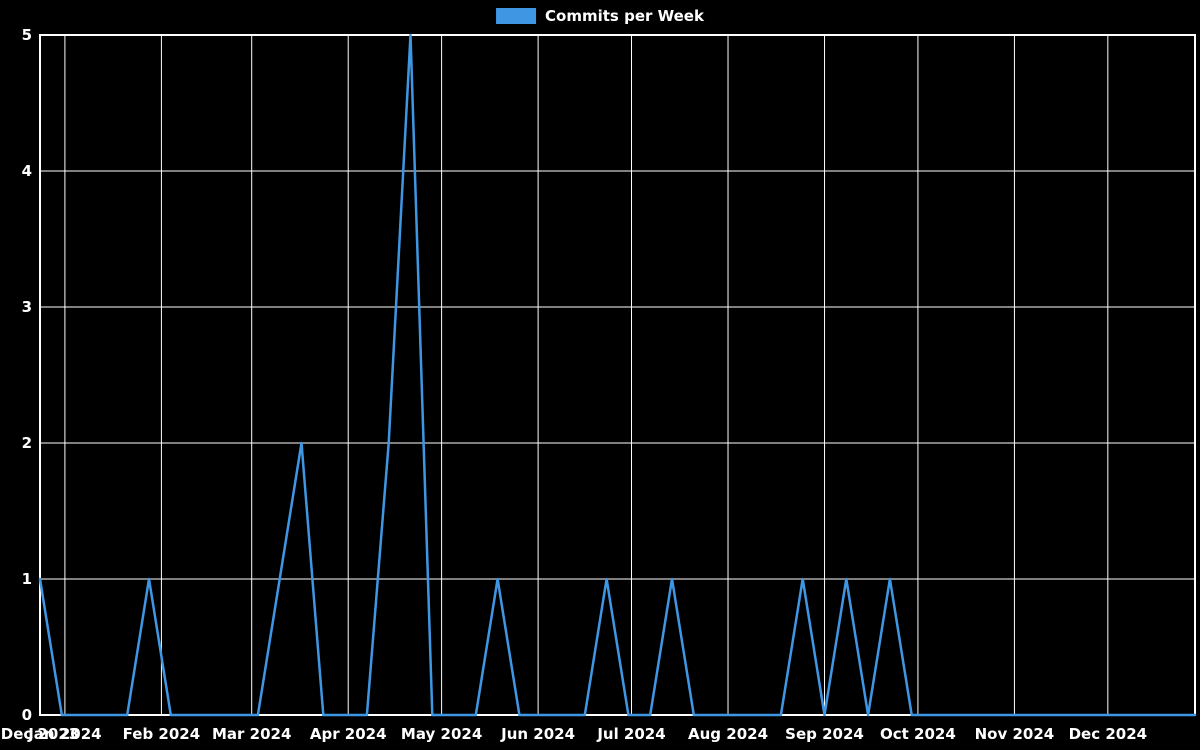 This screenshot has height=750, width=1200. What do you see at coordinates (624, 16) in the screenshot?
I see `legend-series-label: Commits per Week` at bounding box center [624, 16].